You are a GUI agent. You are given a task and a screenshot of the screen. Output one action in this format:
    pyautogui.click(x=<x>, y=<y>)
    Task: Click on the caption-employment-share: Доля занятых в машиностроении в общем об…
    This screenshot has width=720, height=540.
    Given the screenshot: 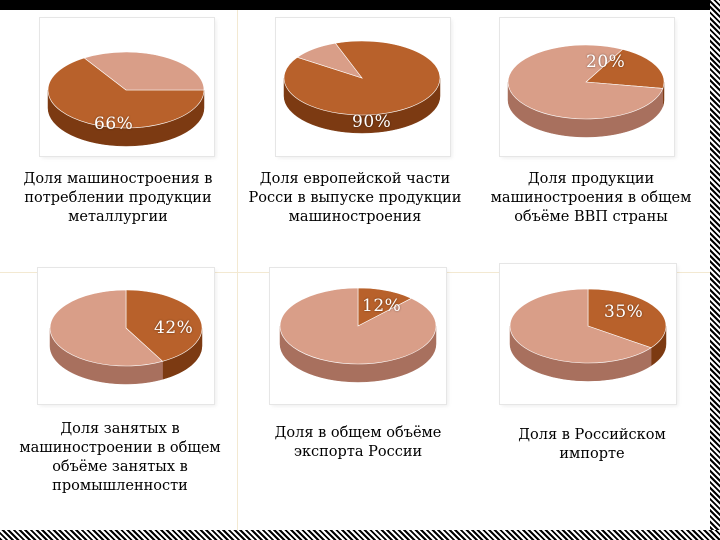 What is the action you would take?
    pyautogui.click(x=120, y=457)
    